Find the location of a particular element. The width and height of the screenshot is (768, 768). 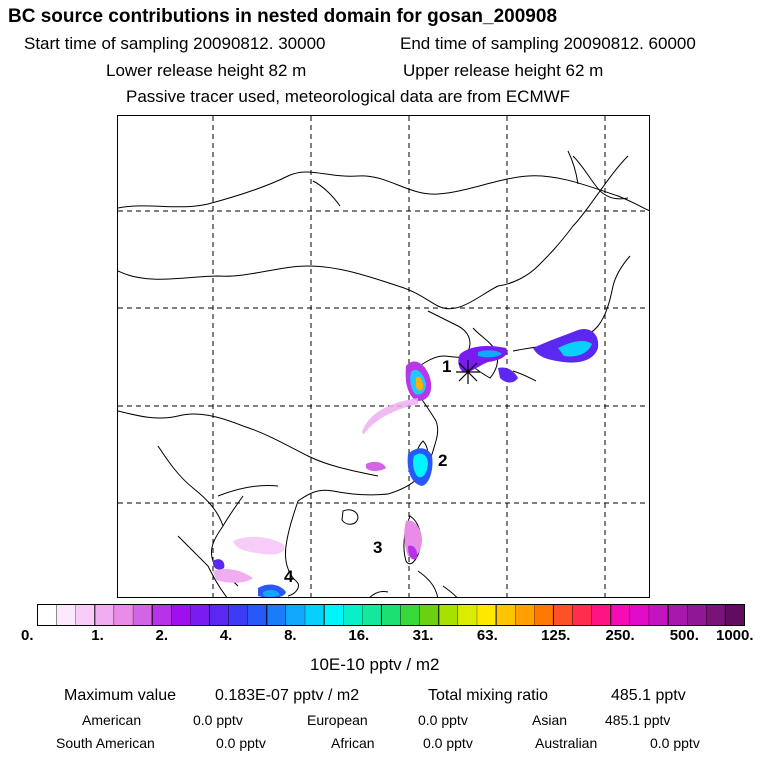

colorbar-tick-label: 1000. is located at coordinates (735, 635).